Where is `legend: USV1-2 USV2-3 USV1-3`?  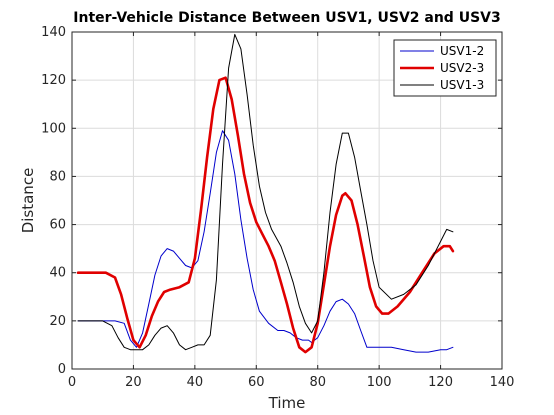
legend: USV1-2 USV2-3 USV1-3 is located at coordinates (445, 68).